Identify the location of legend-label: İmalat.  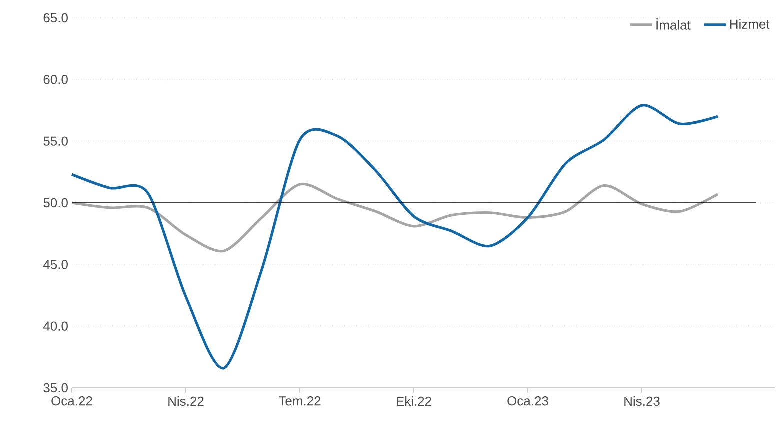
(673, 24).